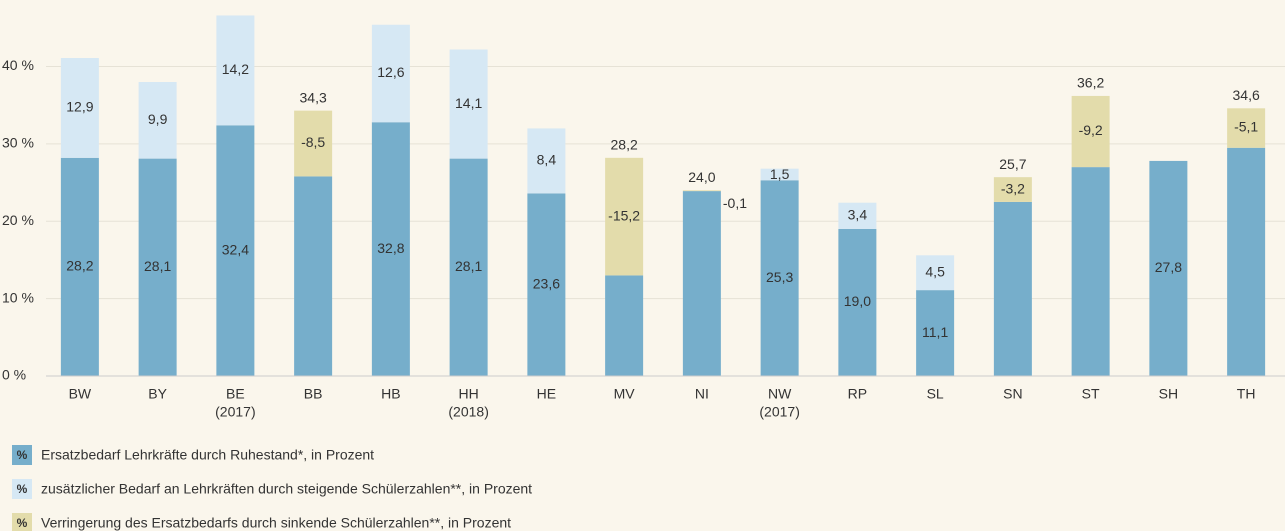 This screenshot has width=1285, height=531. Describe the element at coordinates (546, 394) in the screenshot. I see `x-tick-label: HE` at that location.